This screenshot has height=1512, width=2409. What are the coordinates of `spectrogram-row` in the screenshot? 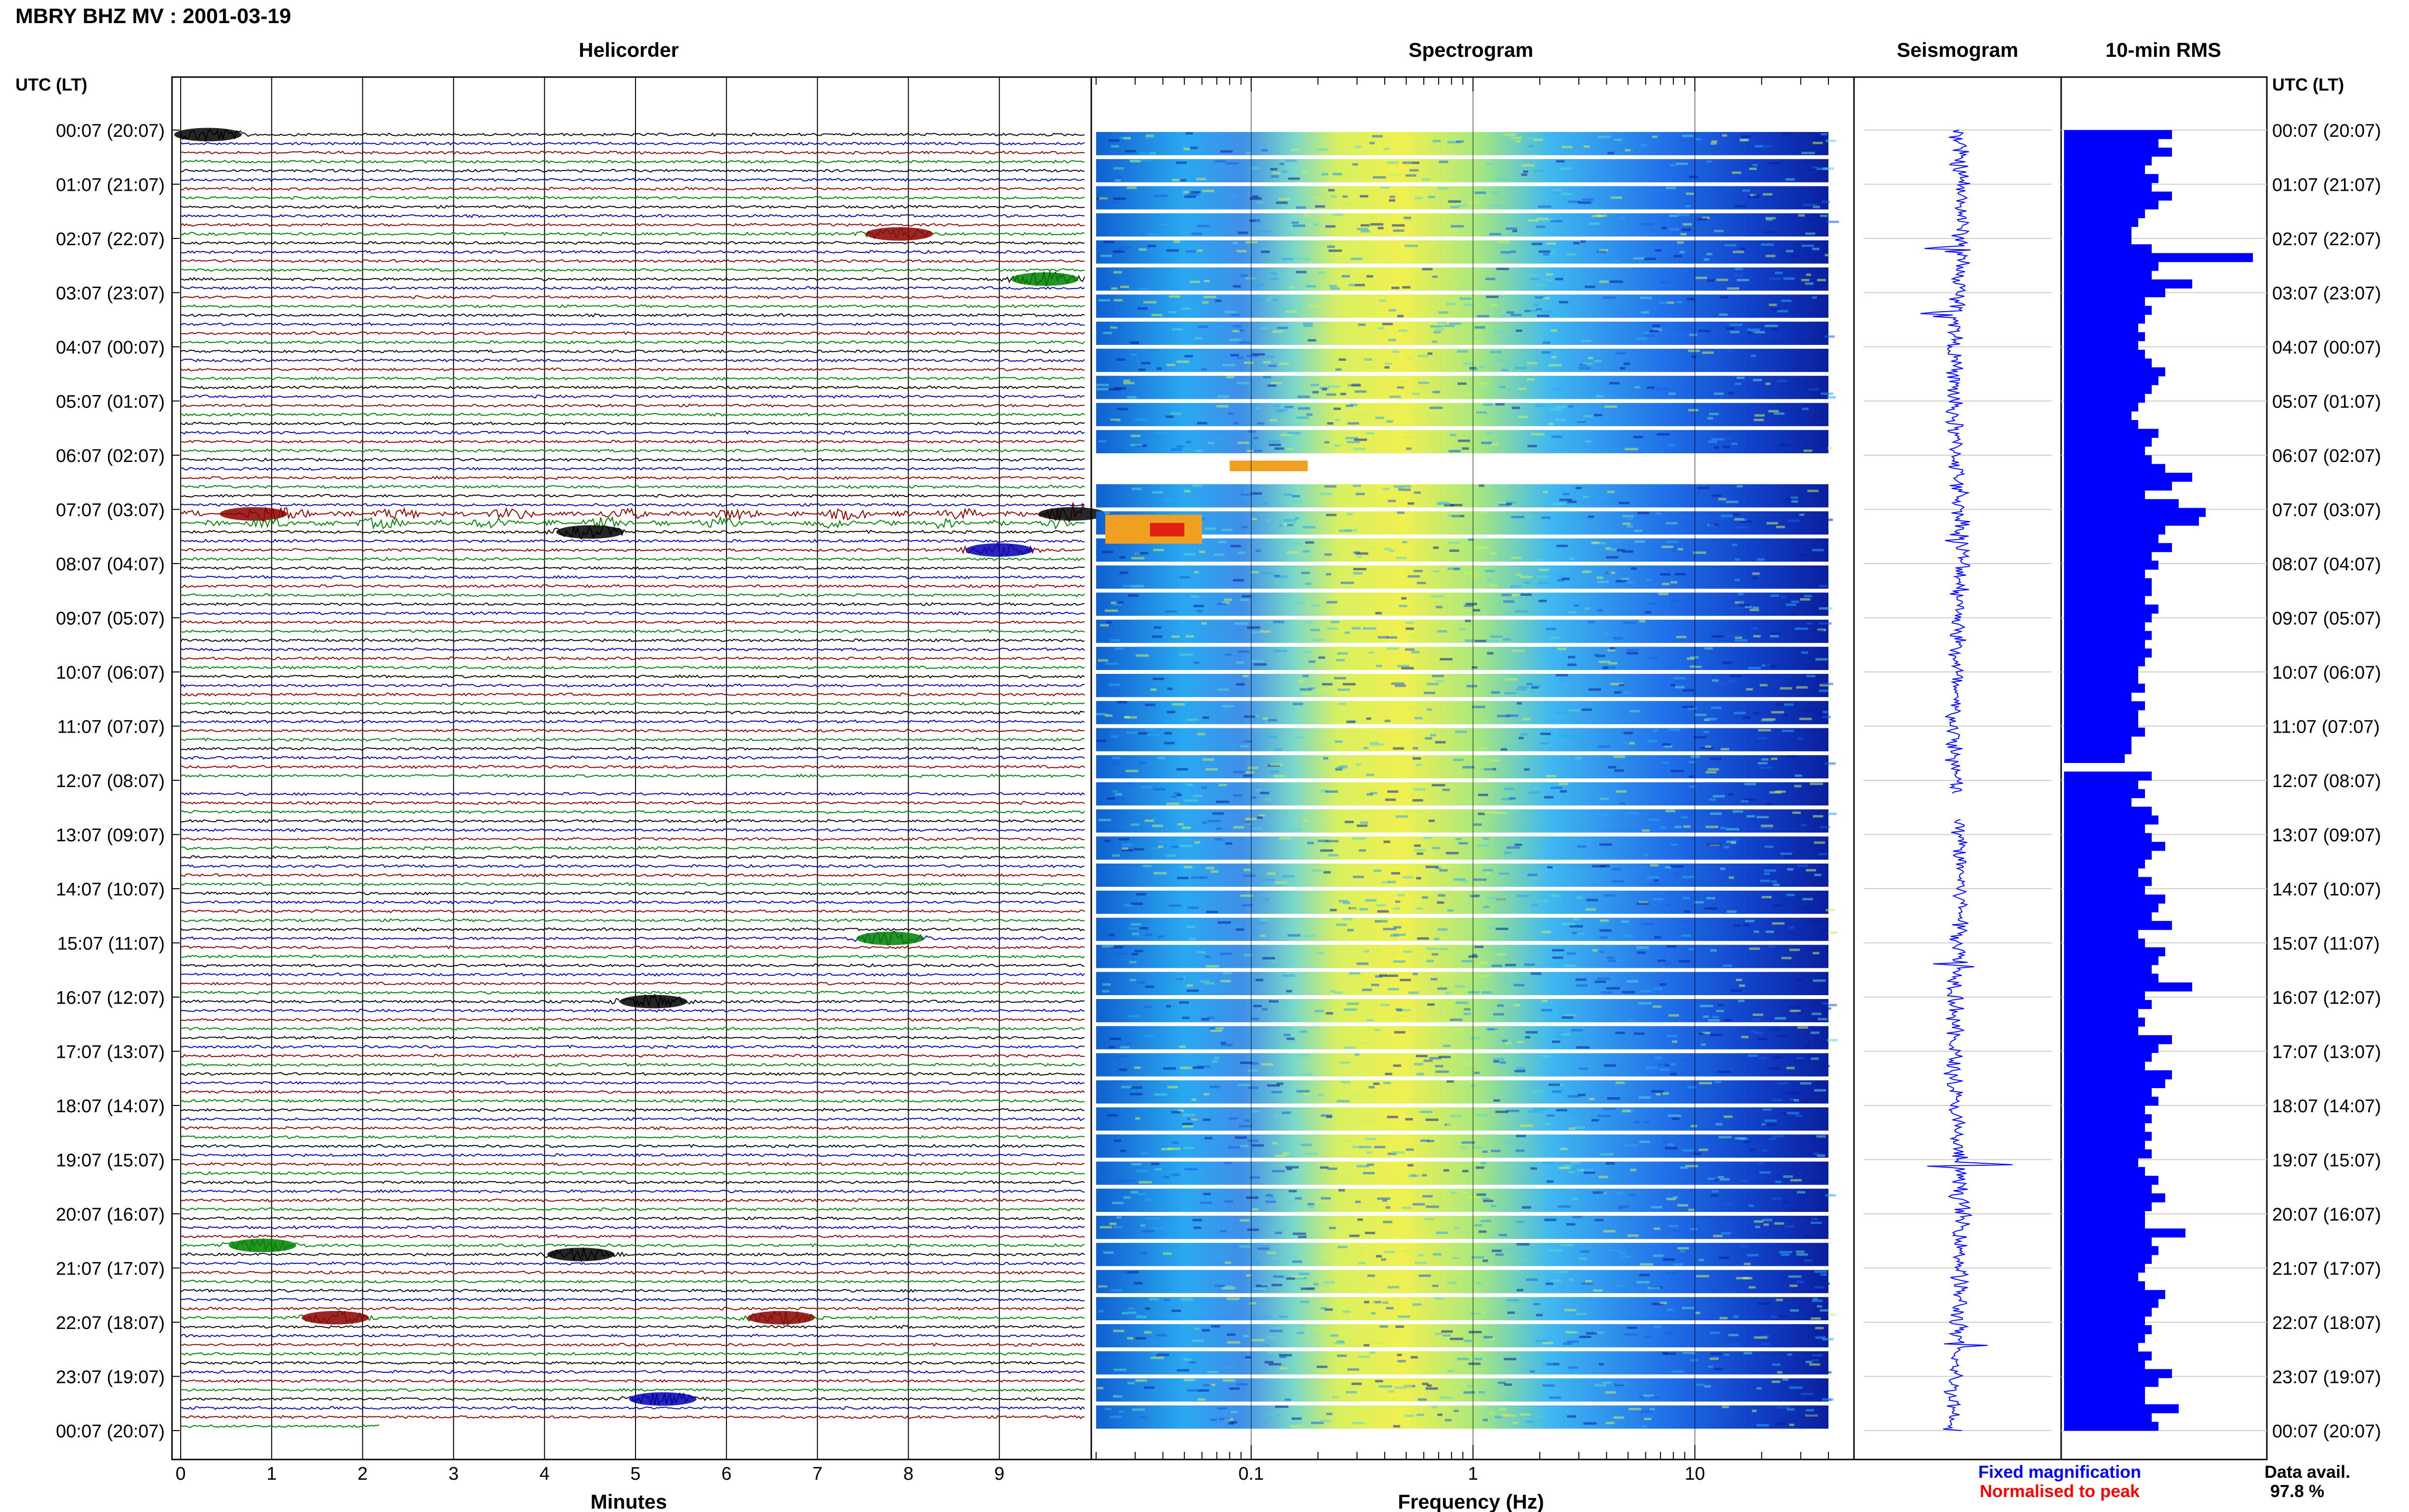 It's located at (1462, 550).